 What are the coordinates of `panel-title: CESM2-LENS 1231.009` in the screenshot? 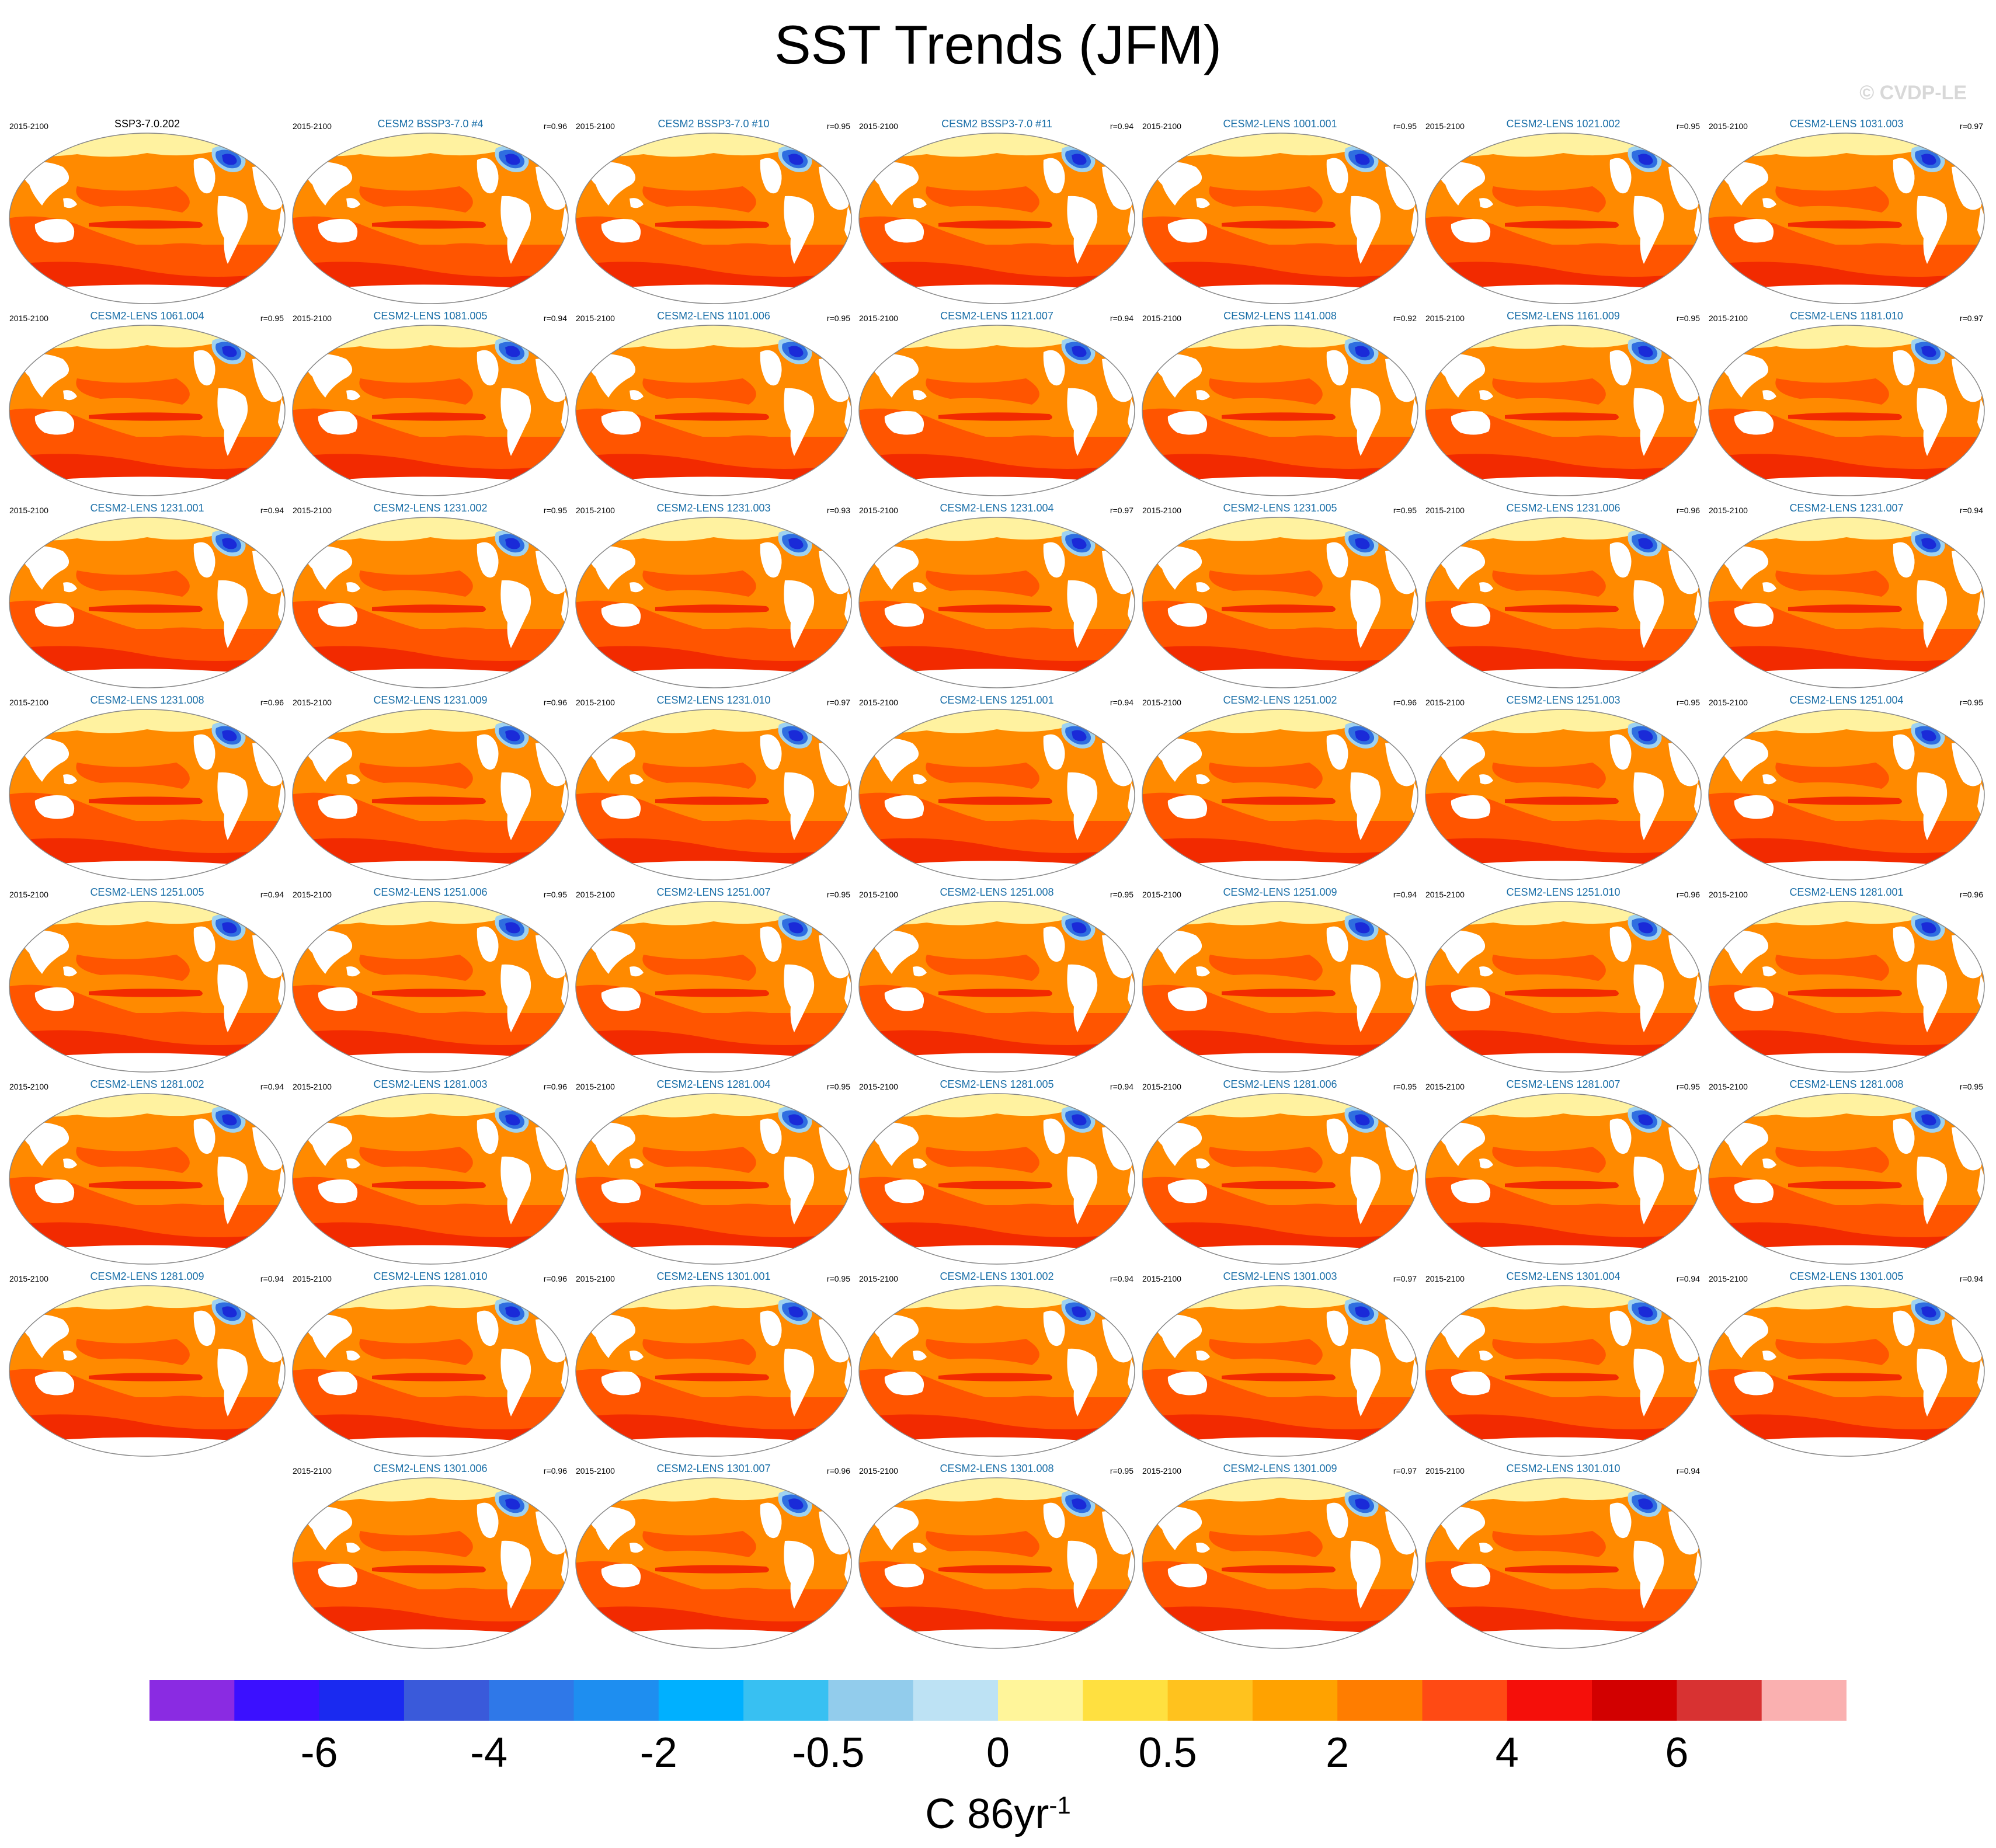 It's located at (430, 700).